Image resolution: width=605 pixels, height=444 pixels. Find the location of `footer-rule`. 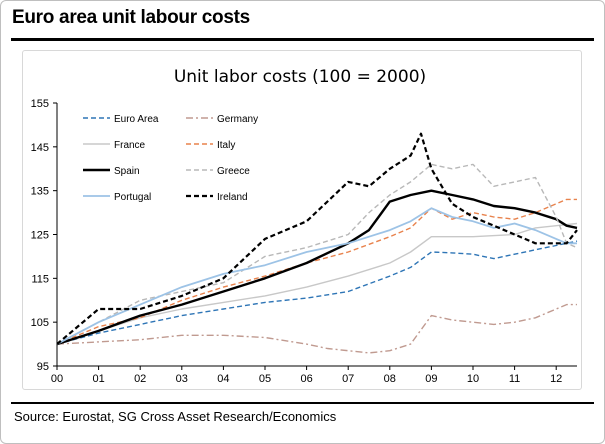

footer-rule is located at coordinates (302, 403).